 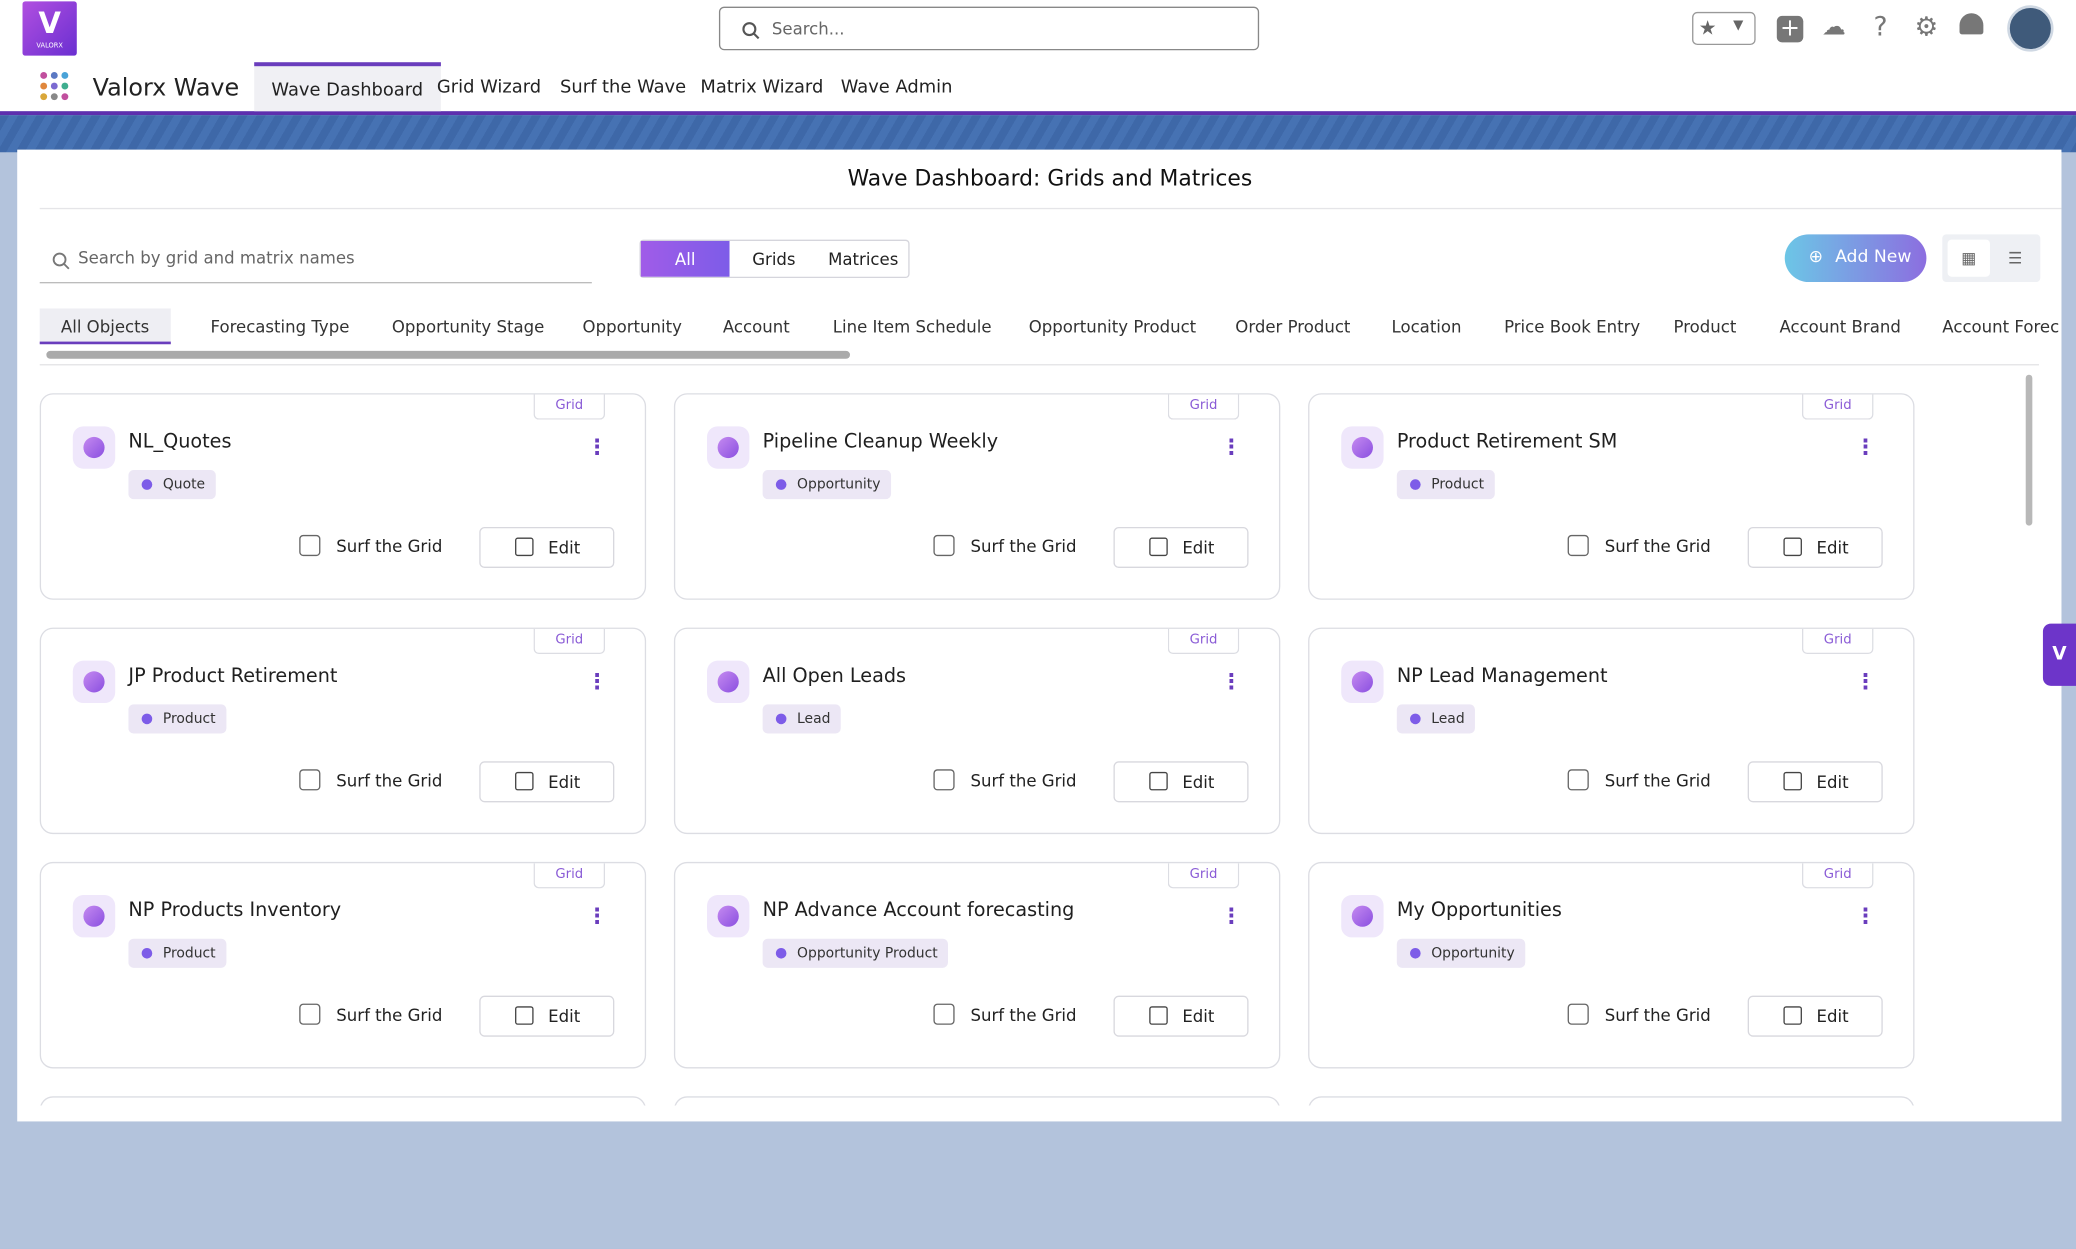 I want to click on object-tab: Order Product, so click(x=1293, y=326).